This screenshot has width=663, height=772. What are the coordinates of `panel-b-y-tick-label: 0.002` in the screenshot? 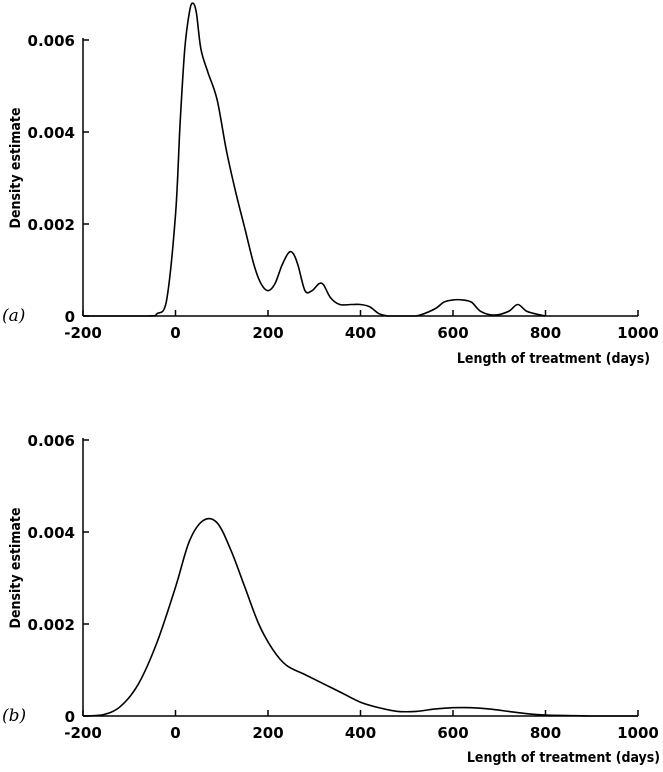 It's located at (51, 625).